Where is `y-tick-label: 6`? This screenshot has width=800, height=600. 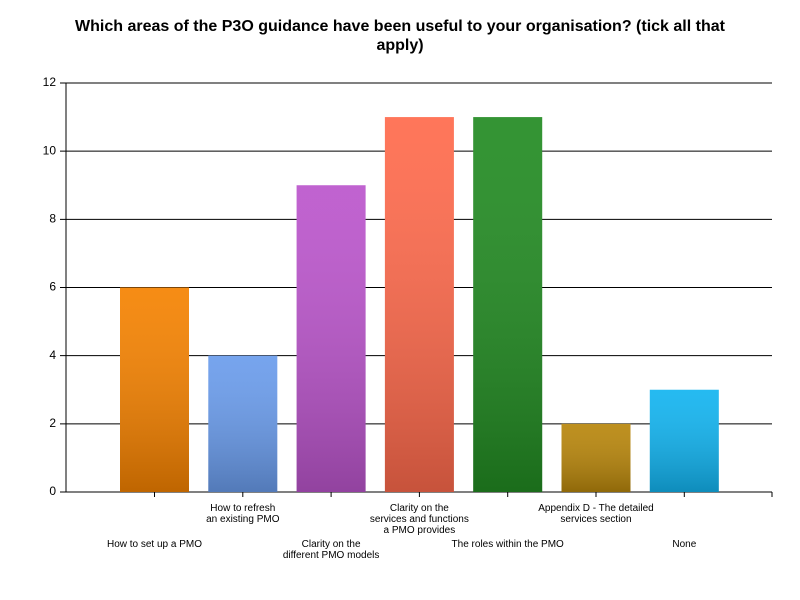
y-tick-label: 6 is located at coordinates (52, 287).